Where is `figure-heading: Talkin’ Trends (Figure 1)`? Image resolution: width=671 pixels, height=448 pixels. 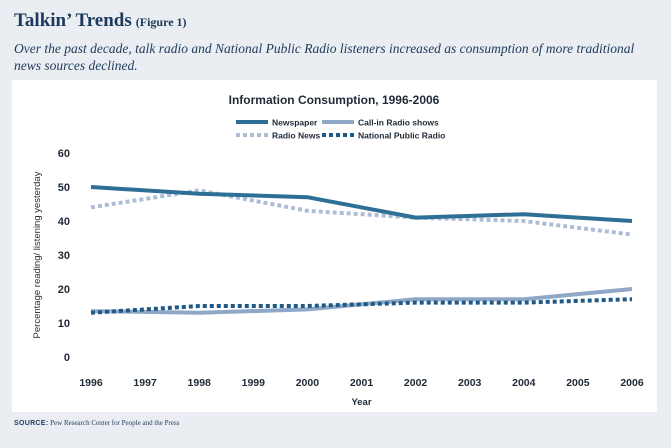 figure-heading: Talkin’ Trends (Figure 1) is located at coordinates (100, 21).